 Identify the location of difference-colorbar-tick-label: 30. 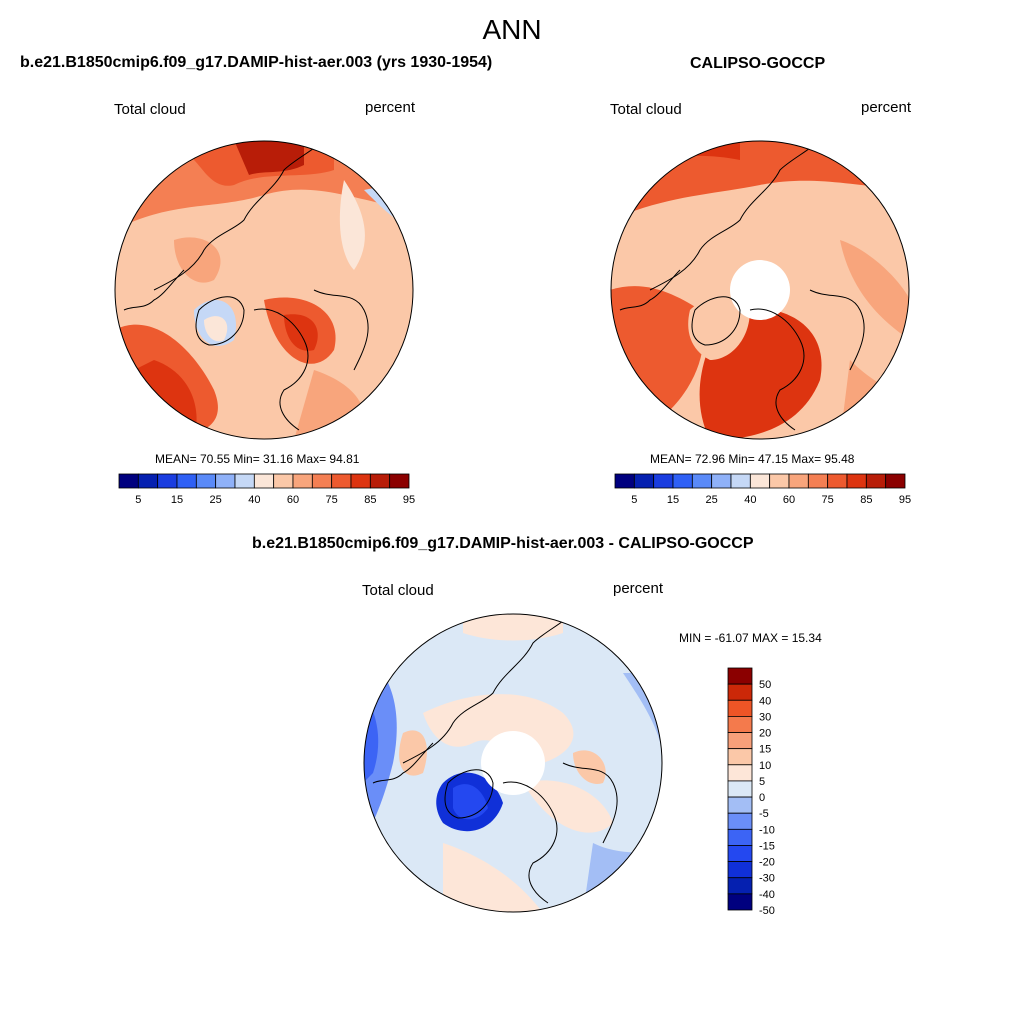
(765, 717).